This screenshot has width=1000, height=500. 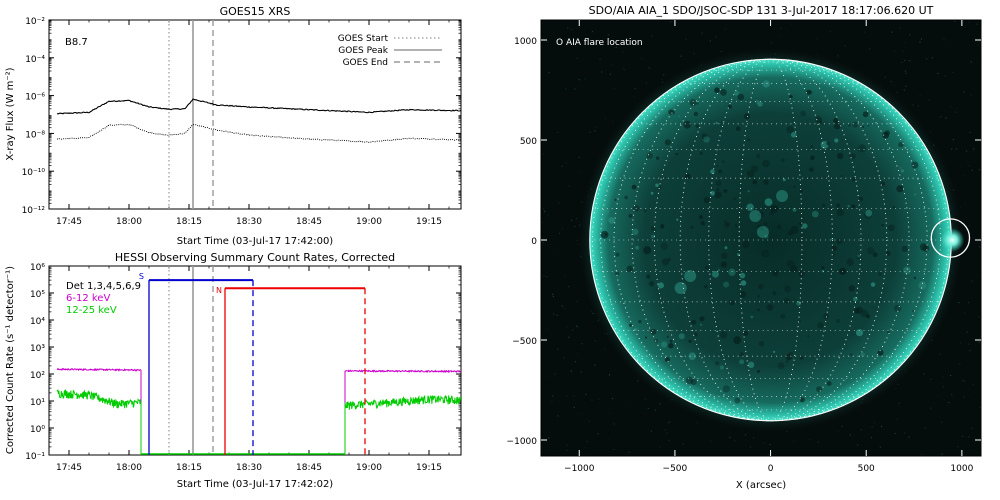 I want to click on y-tick-label: 10⁻¹, so click(x=35, y=457).